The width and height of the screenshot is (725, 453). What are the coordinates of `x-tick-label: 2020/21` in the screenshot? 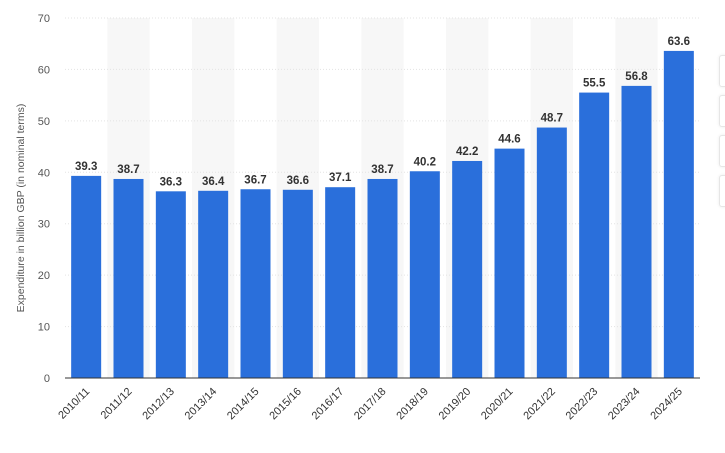 It's located at (497, 404).